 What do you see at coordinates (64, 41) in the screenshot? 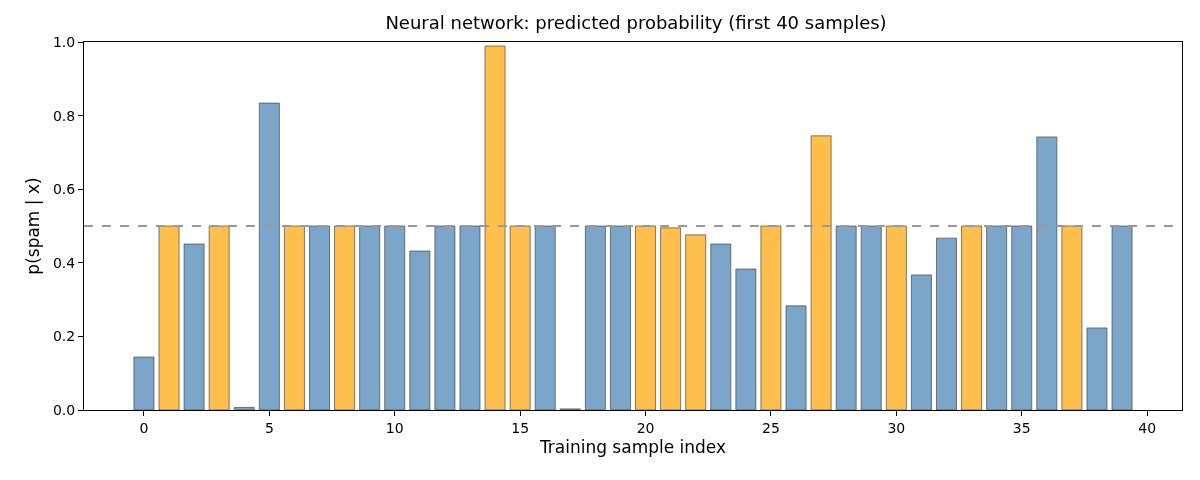
I see `y-tick-label: 1.0` at bounding box center [64, 41].